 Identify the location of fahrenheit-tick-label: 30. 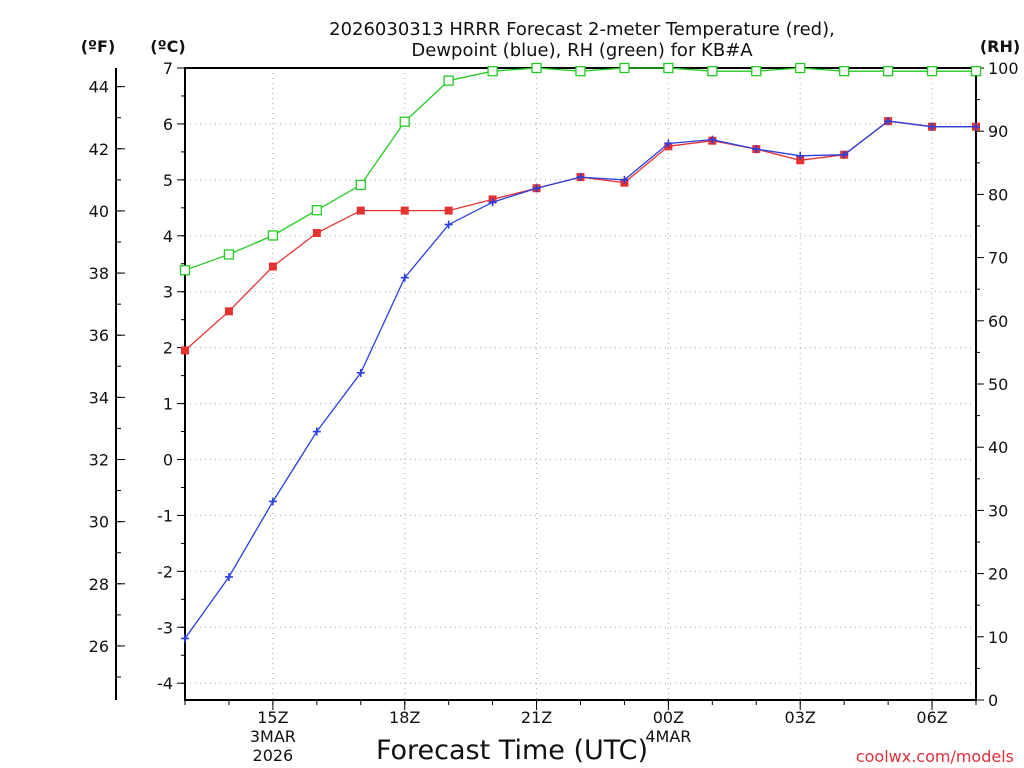
(99, 522).